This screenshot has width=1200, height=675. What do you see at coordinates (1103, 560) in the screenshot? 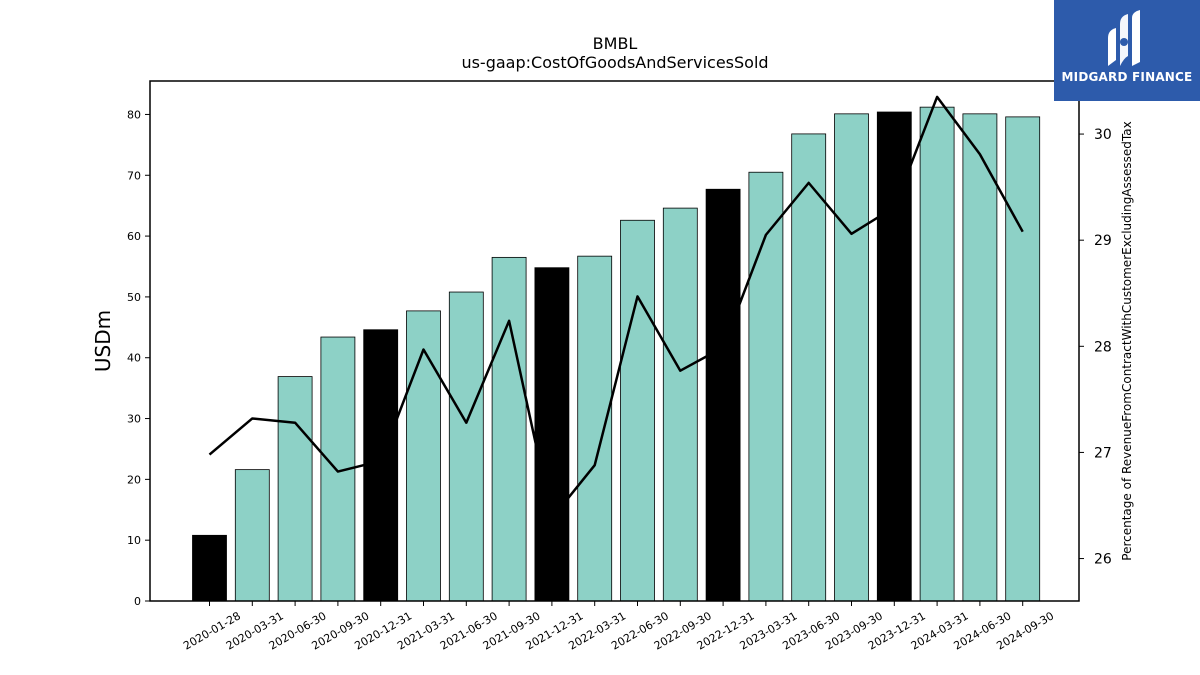
I see `y2-tick-label: 26` at bounding box center [1103, 560].